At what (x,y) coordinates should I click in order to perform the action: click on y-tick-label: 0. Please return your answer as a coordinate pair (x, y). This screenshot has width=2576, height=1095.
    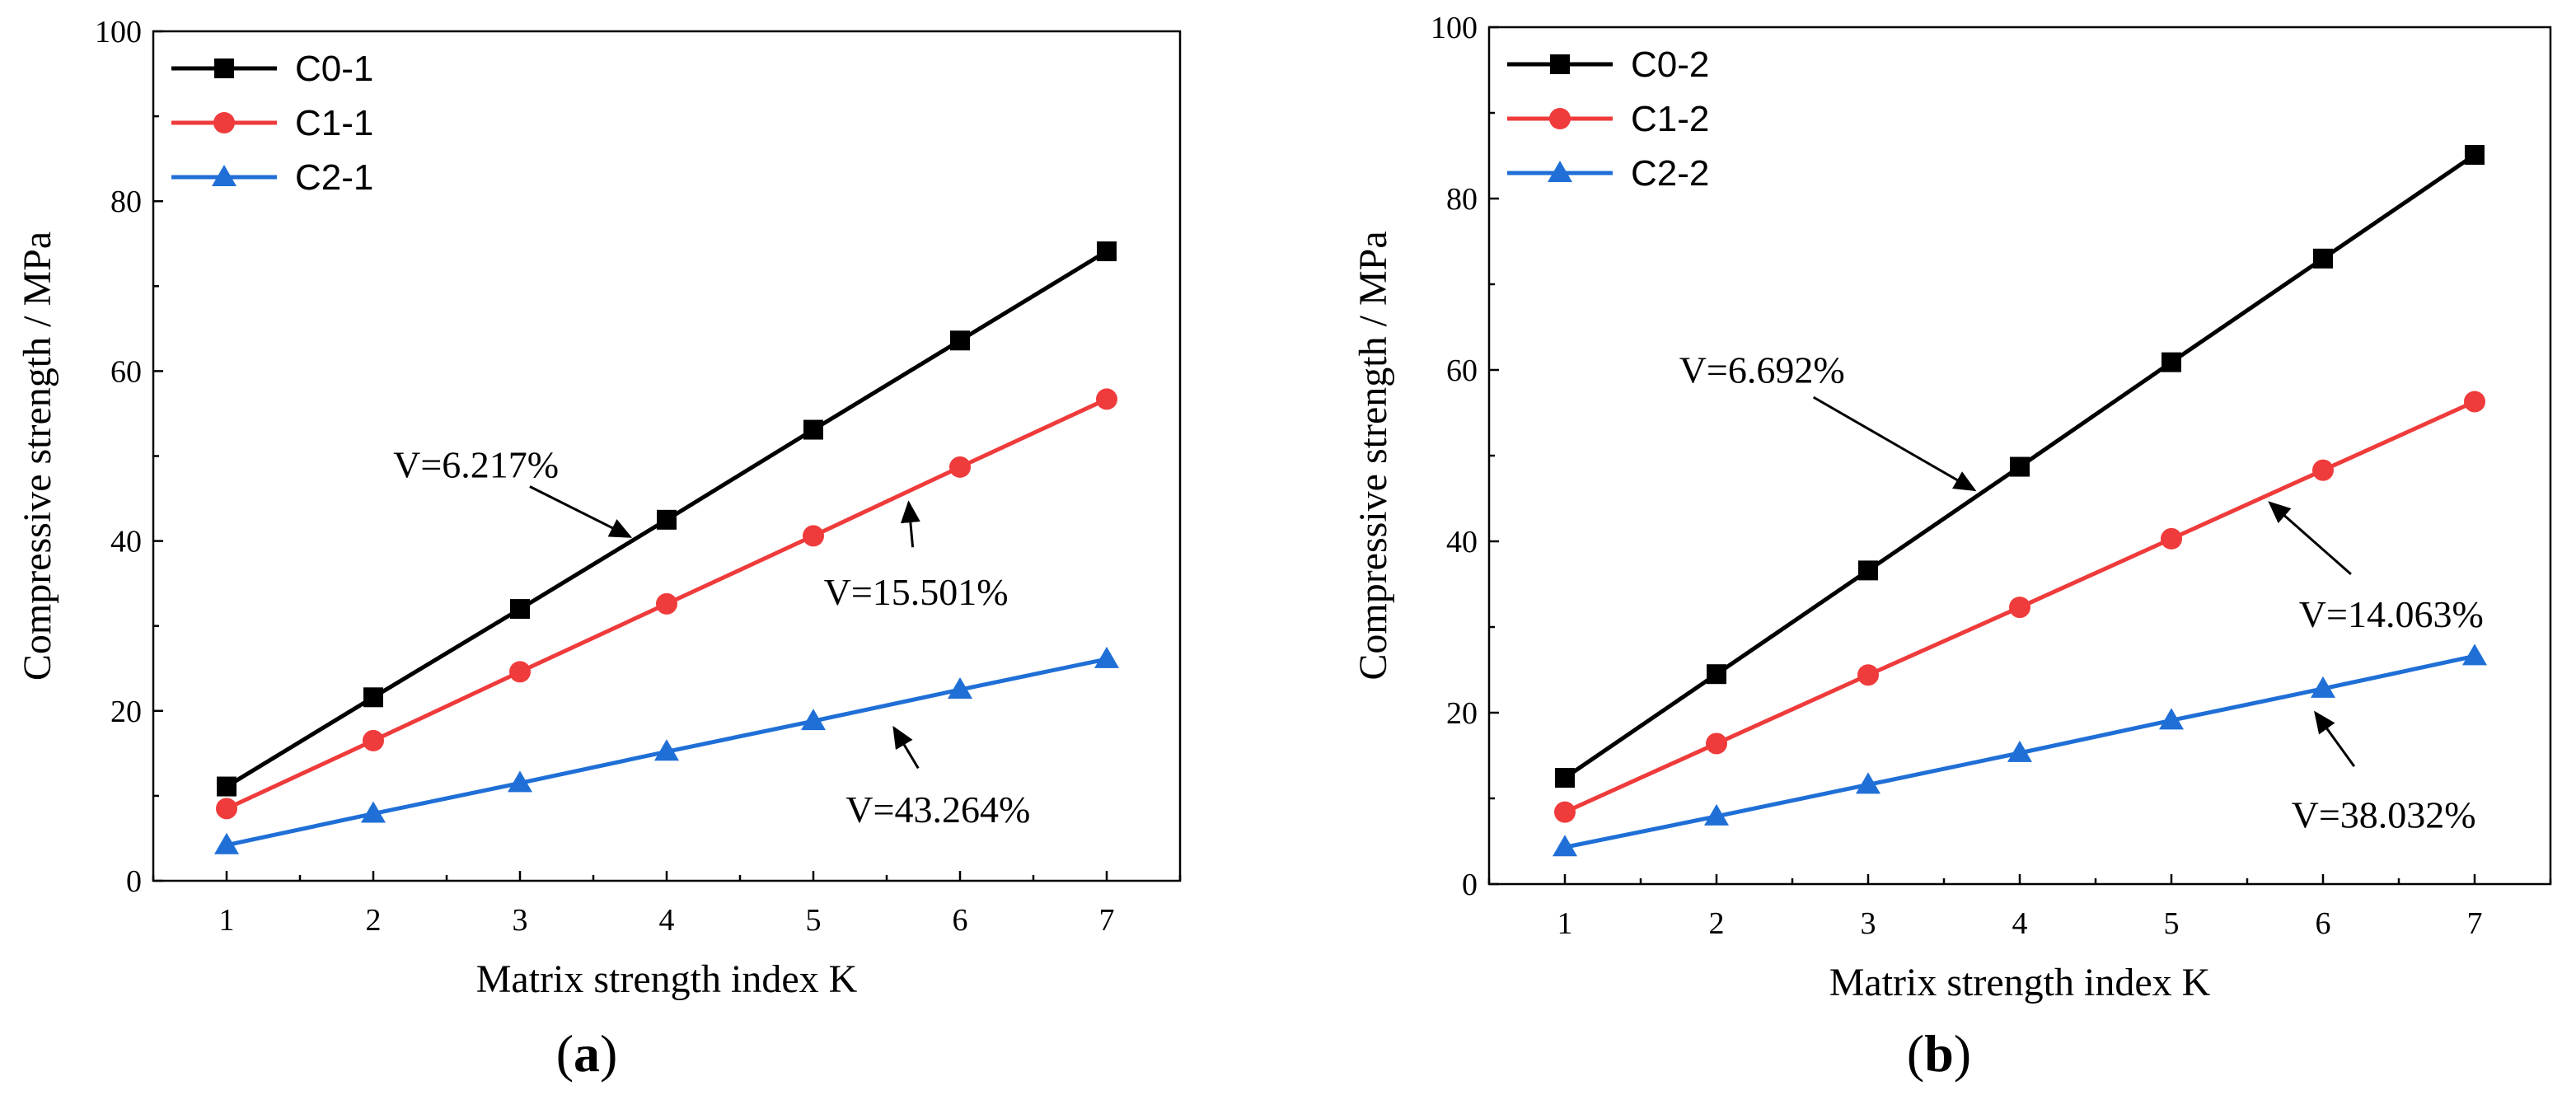
    Looking at the image, I should click on (1470, 885).